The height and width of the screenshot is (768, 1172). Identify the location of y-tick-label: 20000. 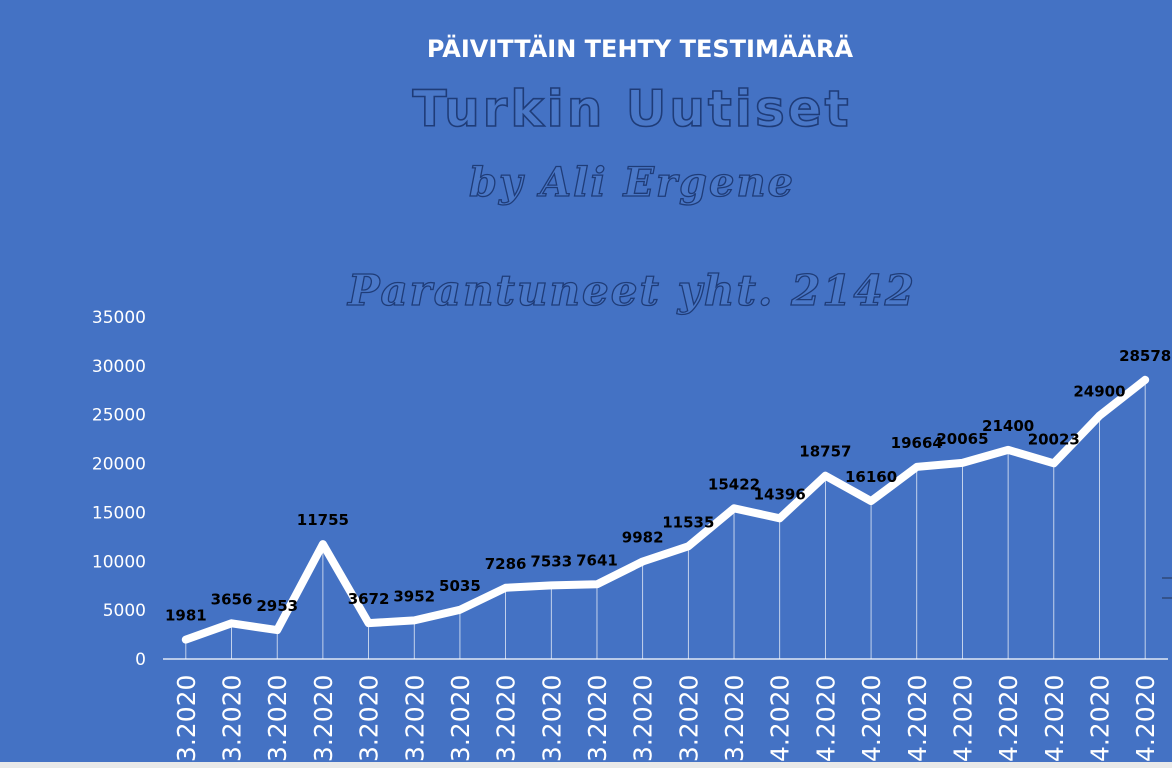
(119, 465).